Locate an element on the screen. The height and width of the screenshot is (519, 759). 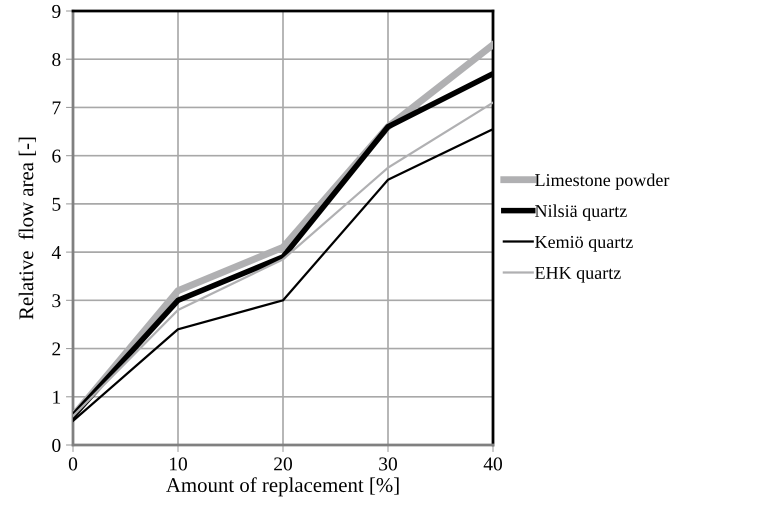
legend-label: EHK quartz is located at coordinates (578, 274).